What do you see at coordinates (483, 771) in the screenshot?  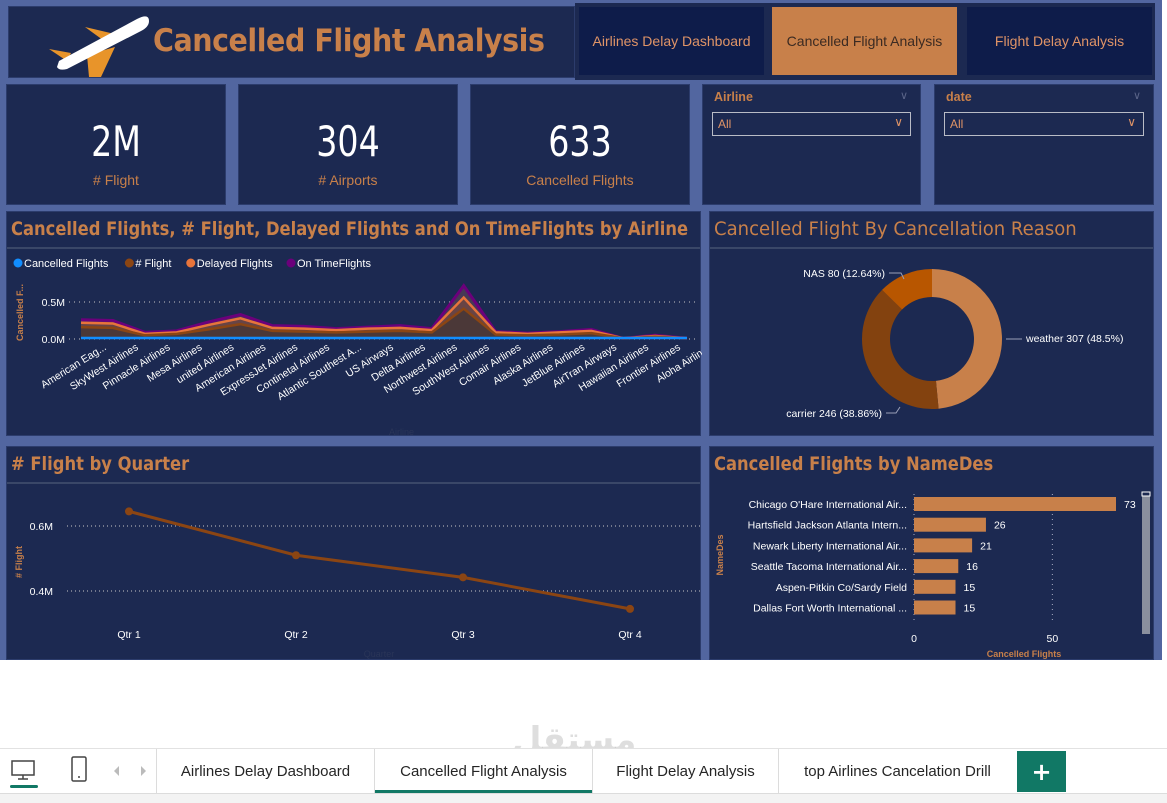 I see `tab-cancelled-flight-analysis: Cancelled Flight Analysis` at bounding box center [483, 771].